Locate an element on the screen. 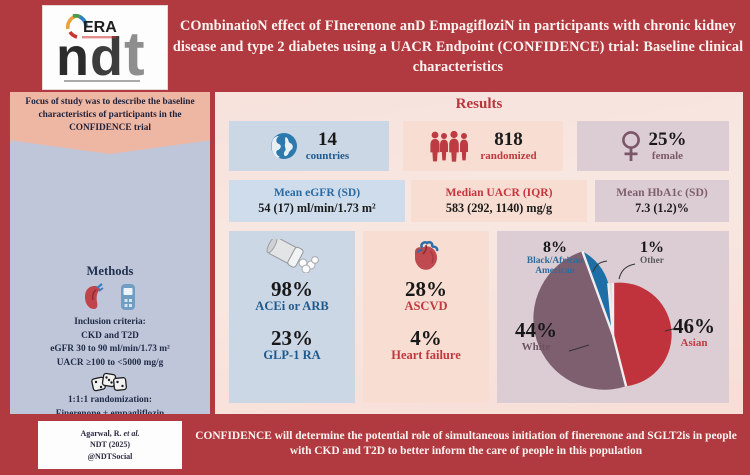 This screenshot has height=475, width=750. pie-value-asian: 46% is located at coordinates (694, 326).